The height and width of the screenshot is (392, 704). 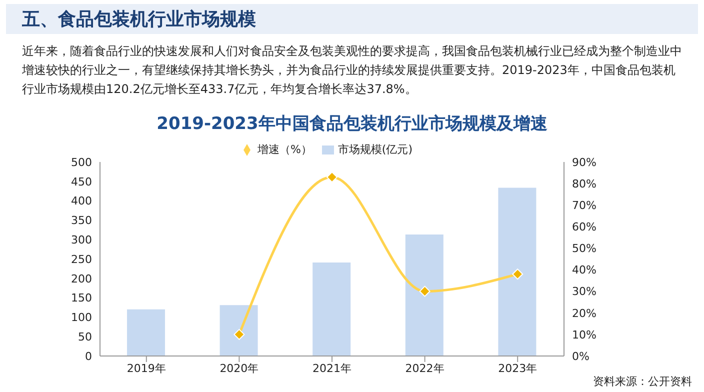 What do you see at coordinates (584, 227) in the screenshot?
I see `y2-tick-label: 60%` at bounding box center [584, 227].